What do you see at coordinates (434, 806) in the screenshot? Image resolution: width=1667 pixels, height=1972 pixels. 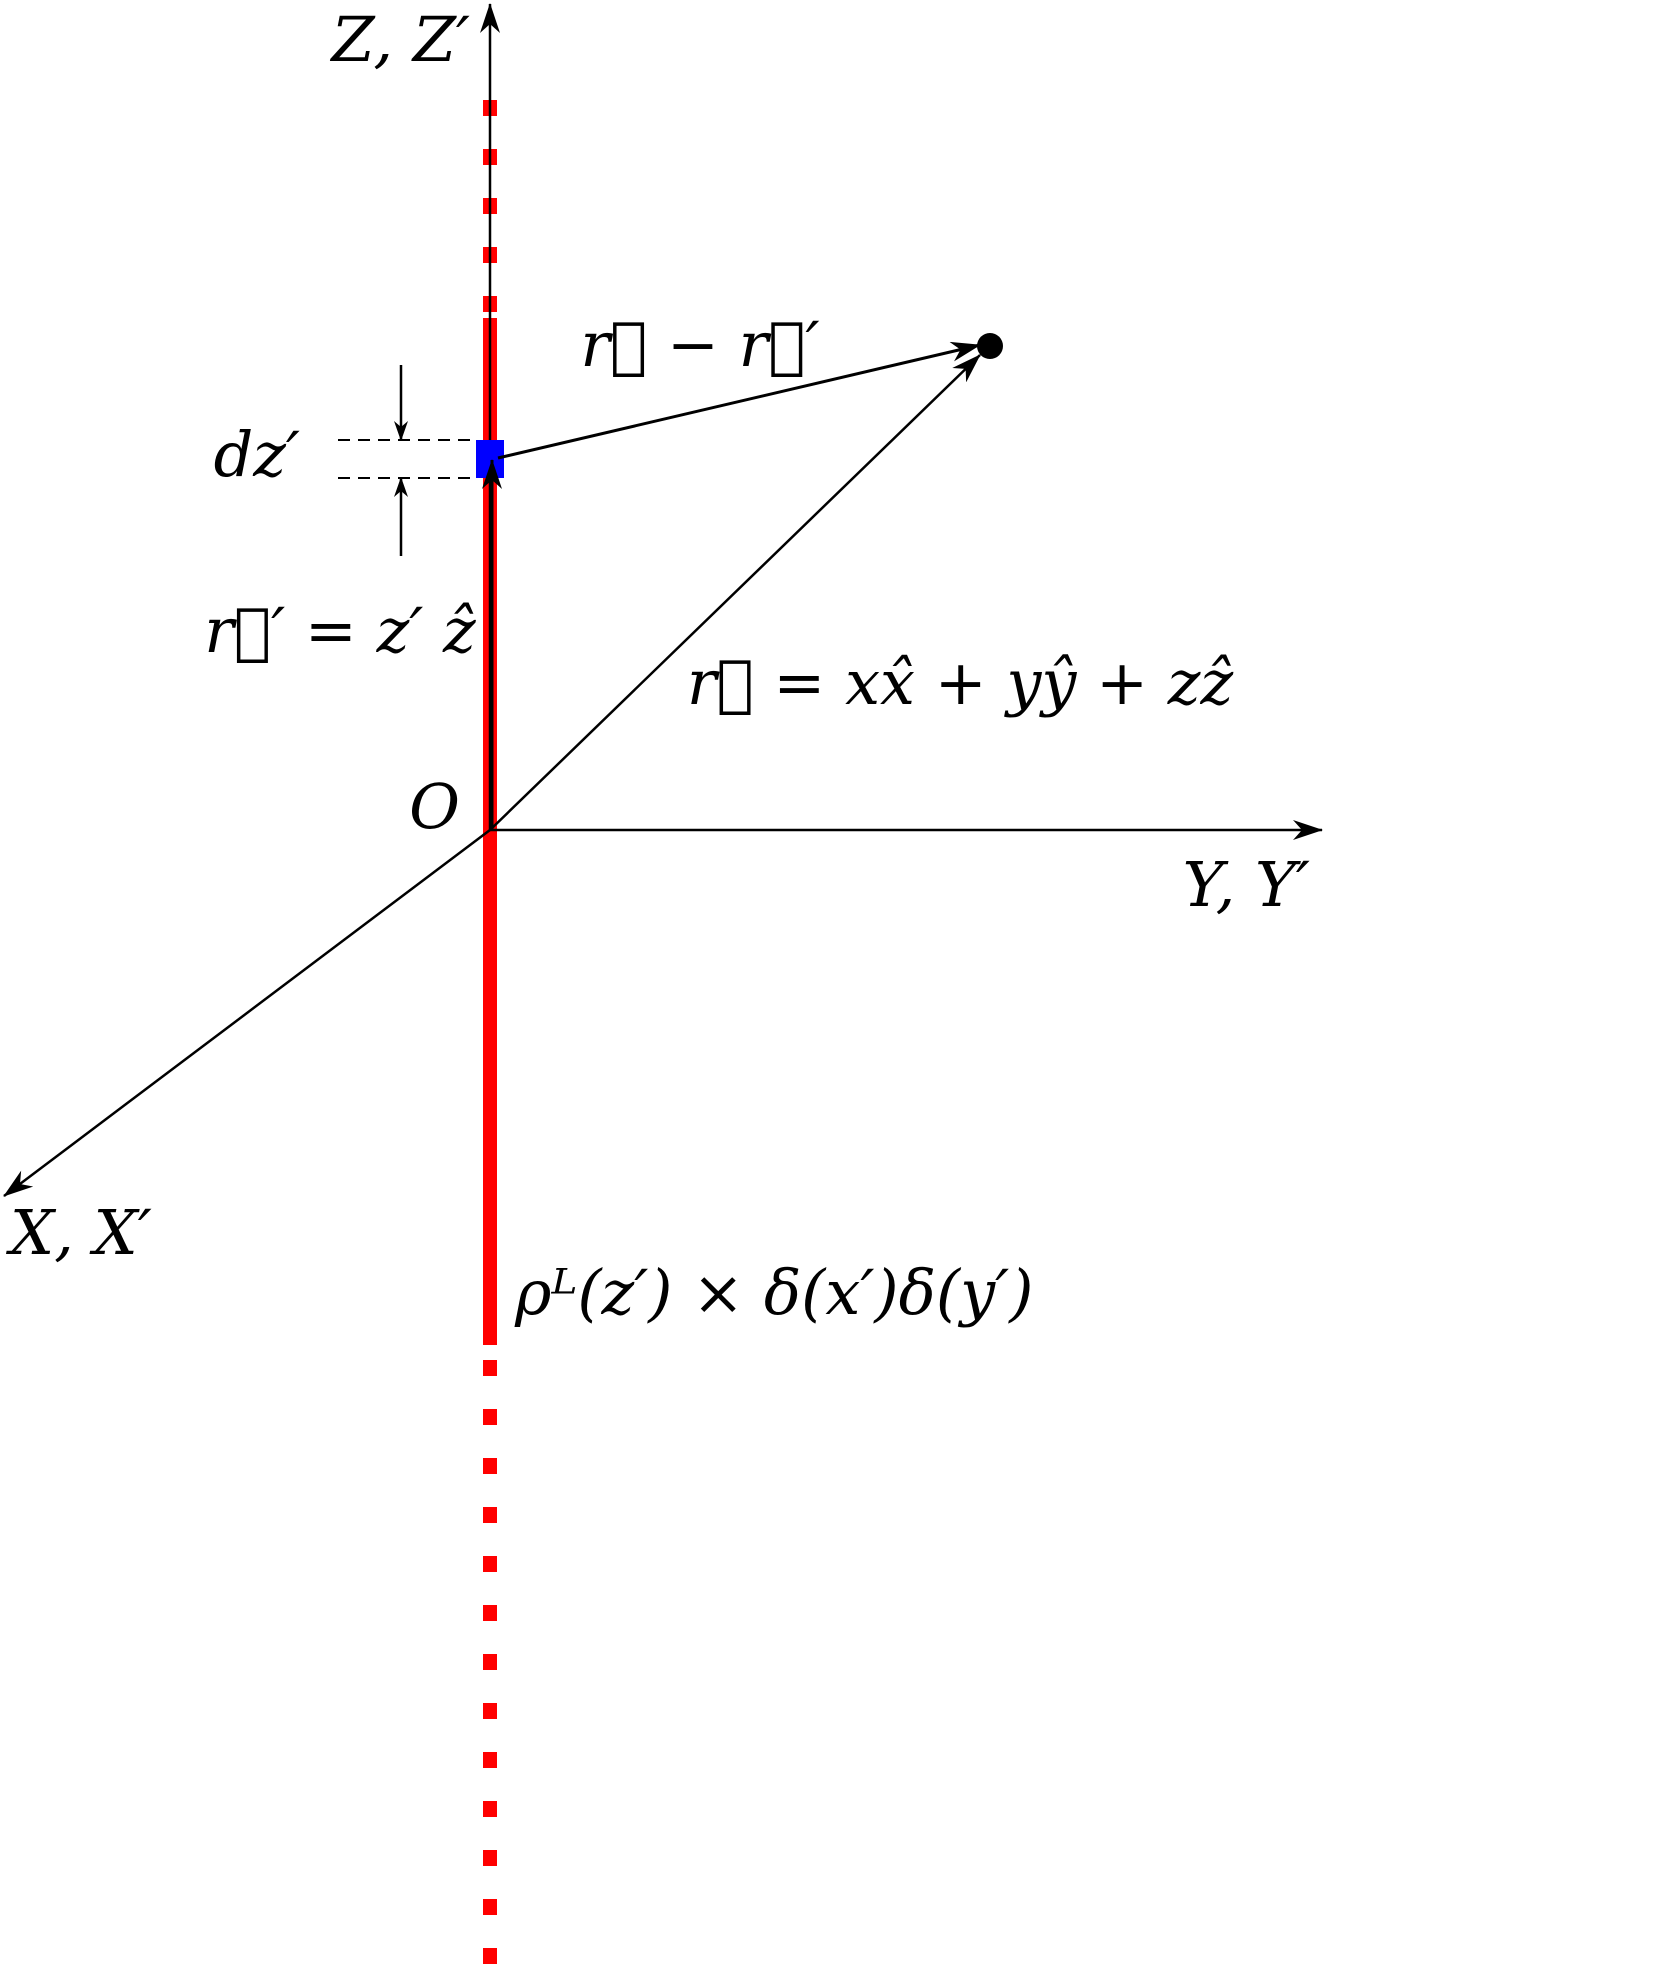 I see `origin-label: O` at bounding box center [434, 806].